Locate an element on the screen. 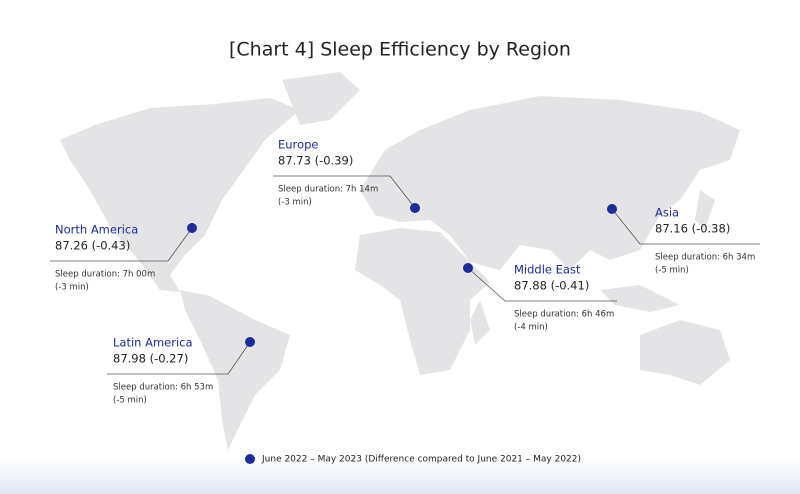 The height and width of the screenshot is (494, 800). region-name: North America is located at coordinates (96, 230).